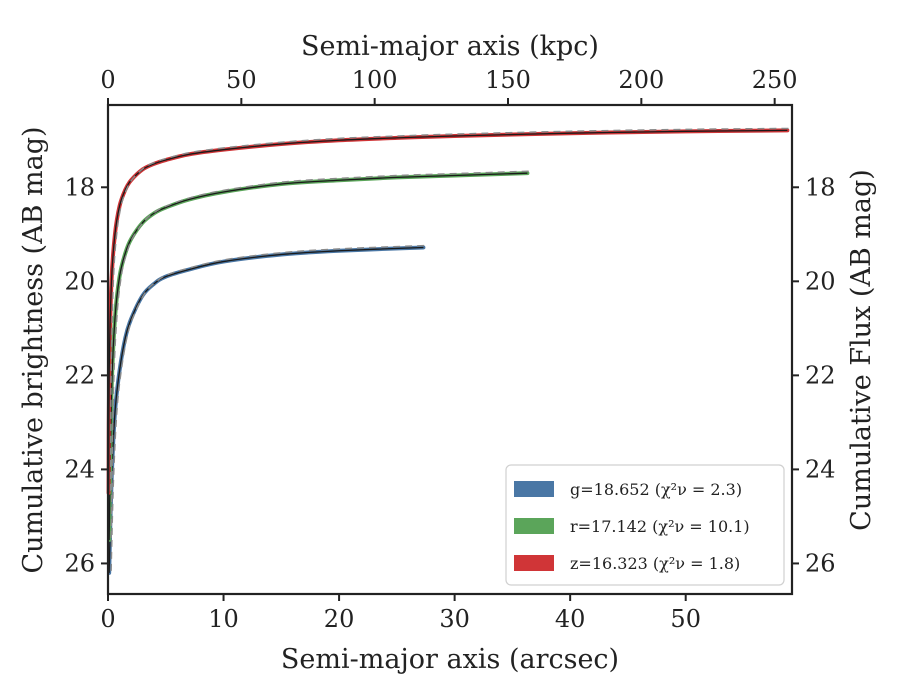 This screenshot has width=900, height=700. What do you see at coordinates (820, 563) in the screenshot?
I see `right-y-tick-label: 26` at bounding box center [820, 563].